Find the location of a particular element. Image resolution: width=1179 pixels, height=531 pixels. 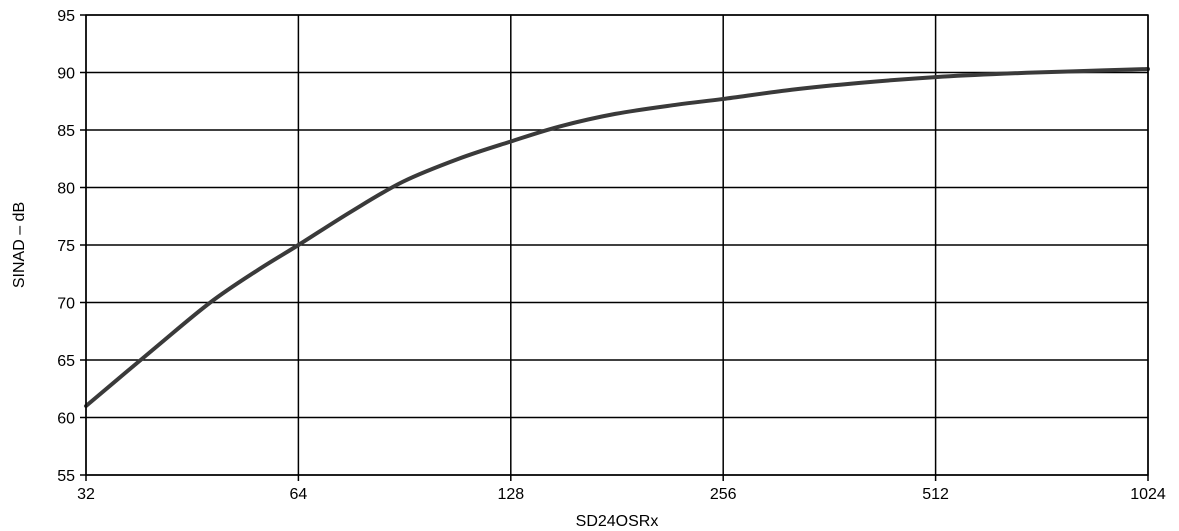

y-tick-label: 85 is located at coordinates (66, 131).